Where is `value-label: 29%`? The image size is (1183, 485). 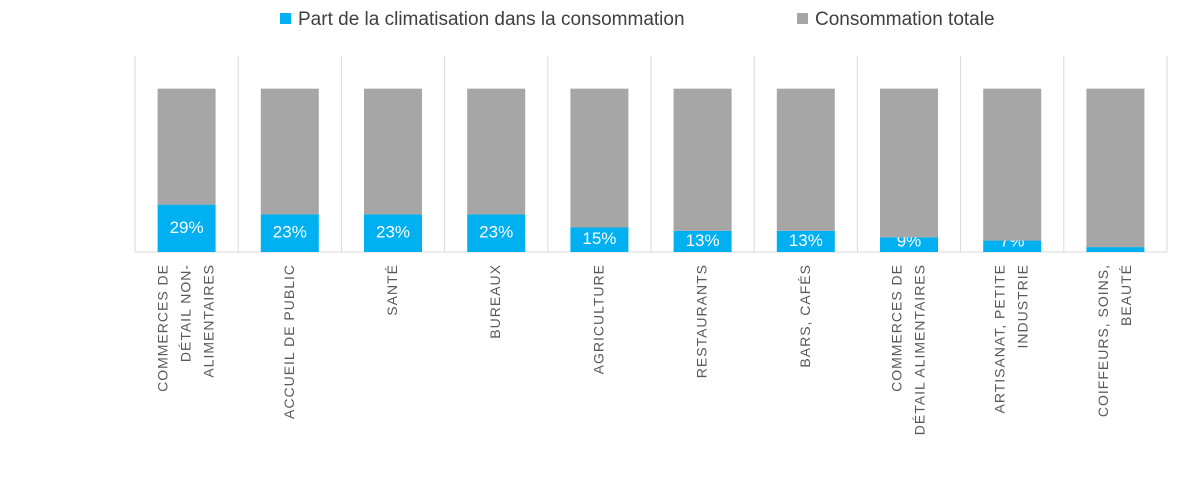 value-label: 29% is located at coordinates (187, 227).